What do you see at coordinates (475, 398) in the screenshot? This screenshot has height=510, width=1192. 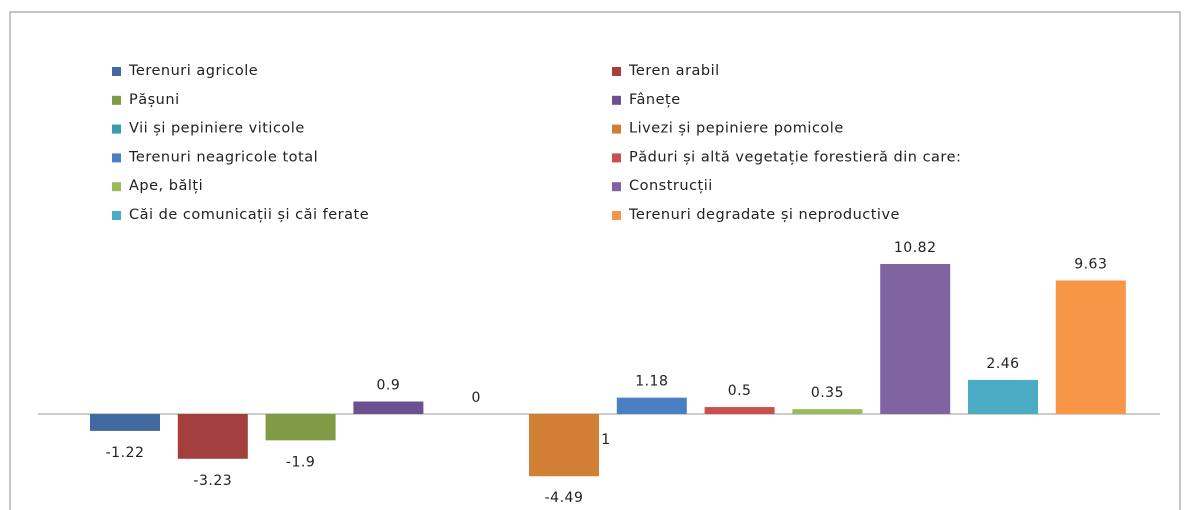 I see `data-label: 0` at bounding box center [475, 398].